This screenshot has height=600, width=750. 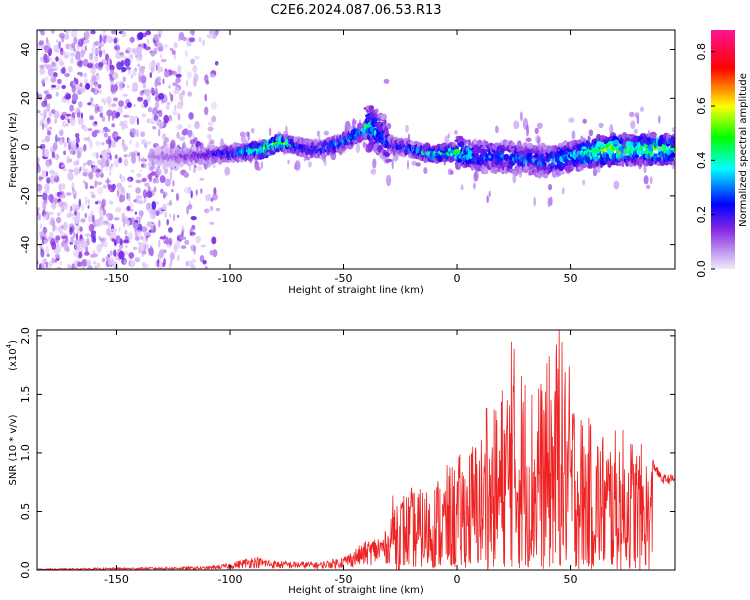 What do you see at coordinates (356, 290) in the screenshot?
I see `spectrogram-x-axis-label: Height of straight line (km)` at bounding box center [356, 290].